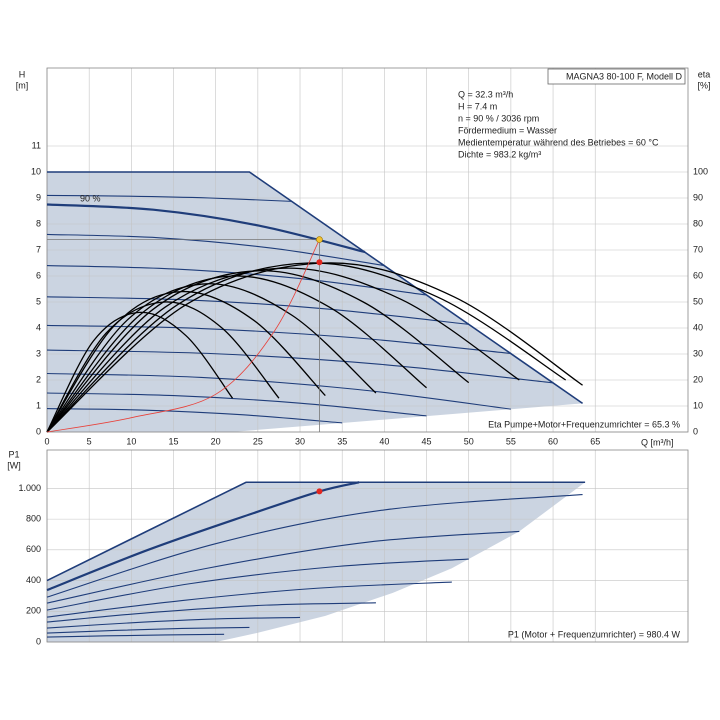 The width and height of the screenshot is (720, 720). Describe the element at coordinates (657, 442) in the screenshot. I see `x-axis-label: Q [m³/h]` at that location.